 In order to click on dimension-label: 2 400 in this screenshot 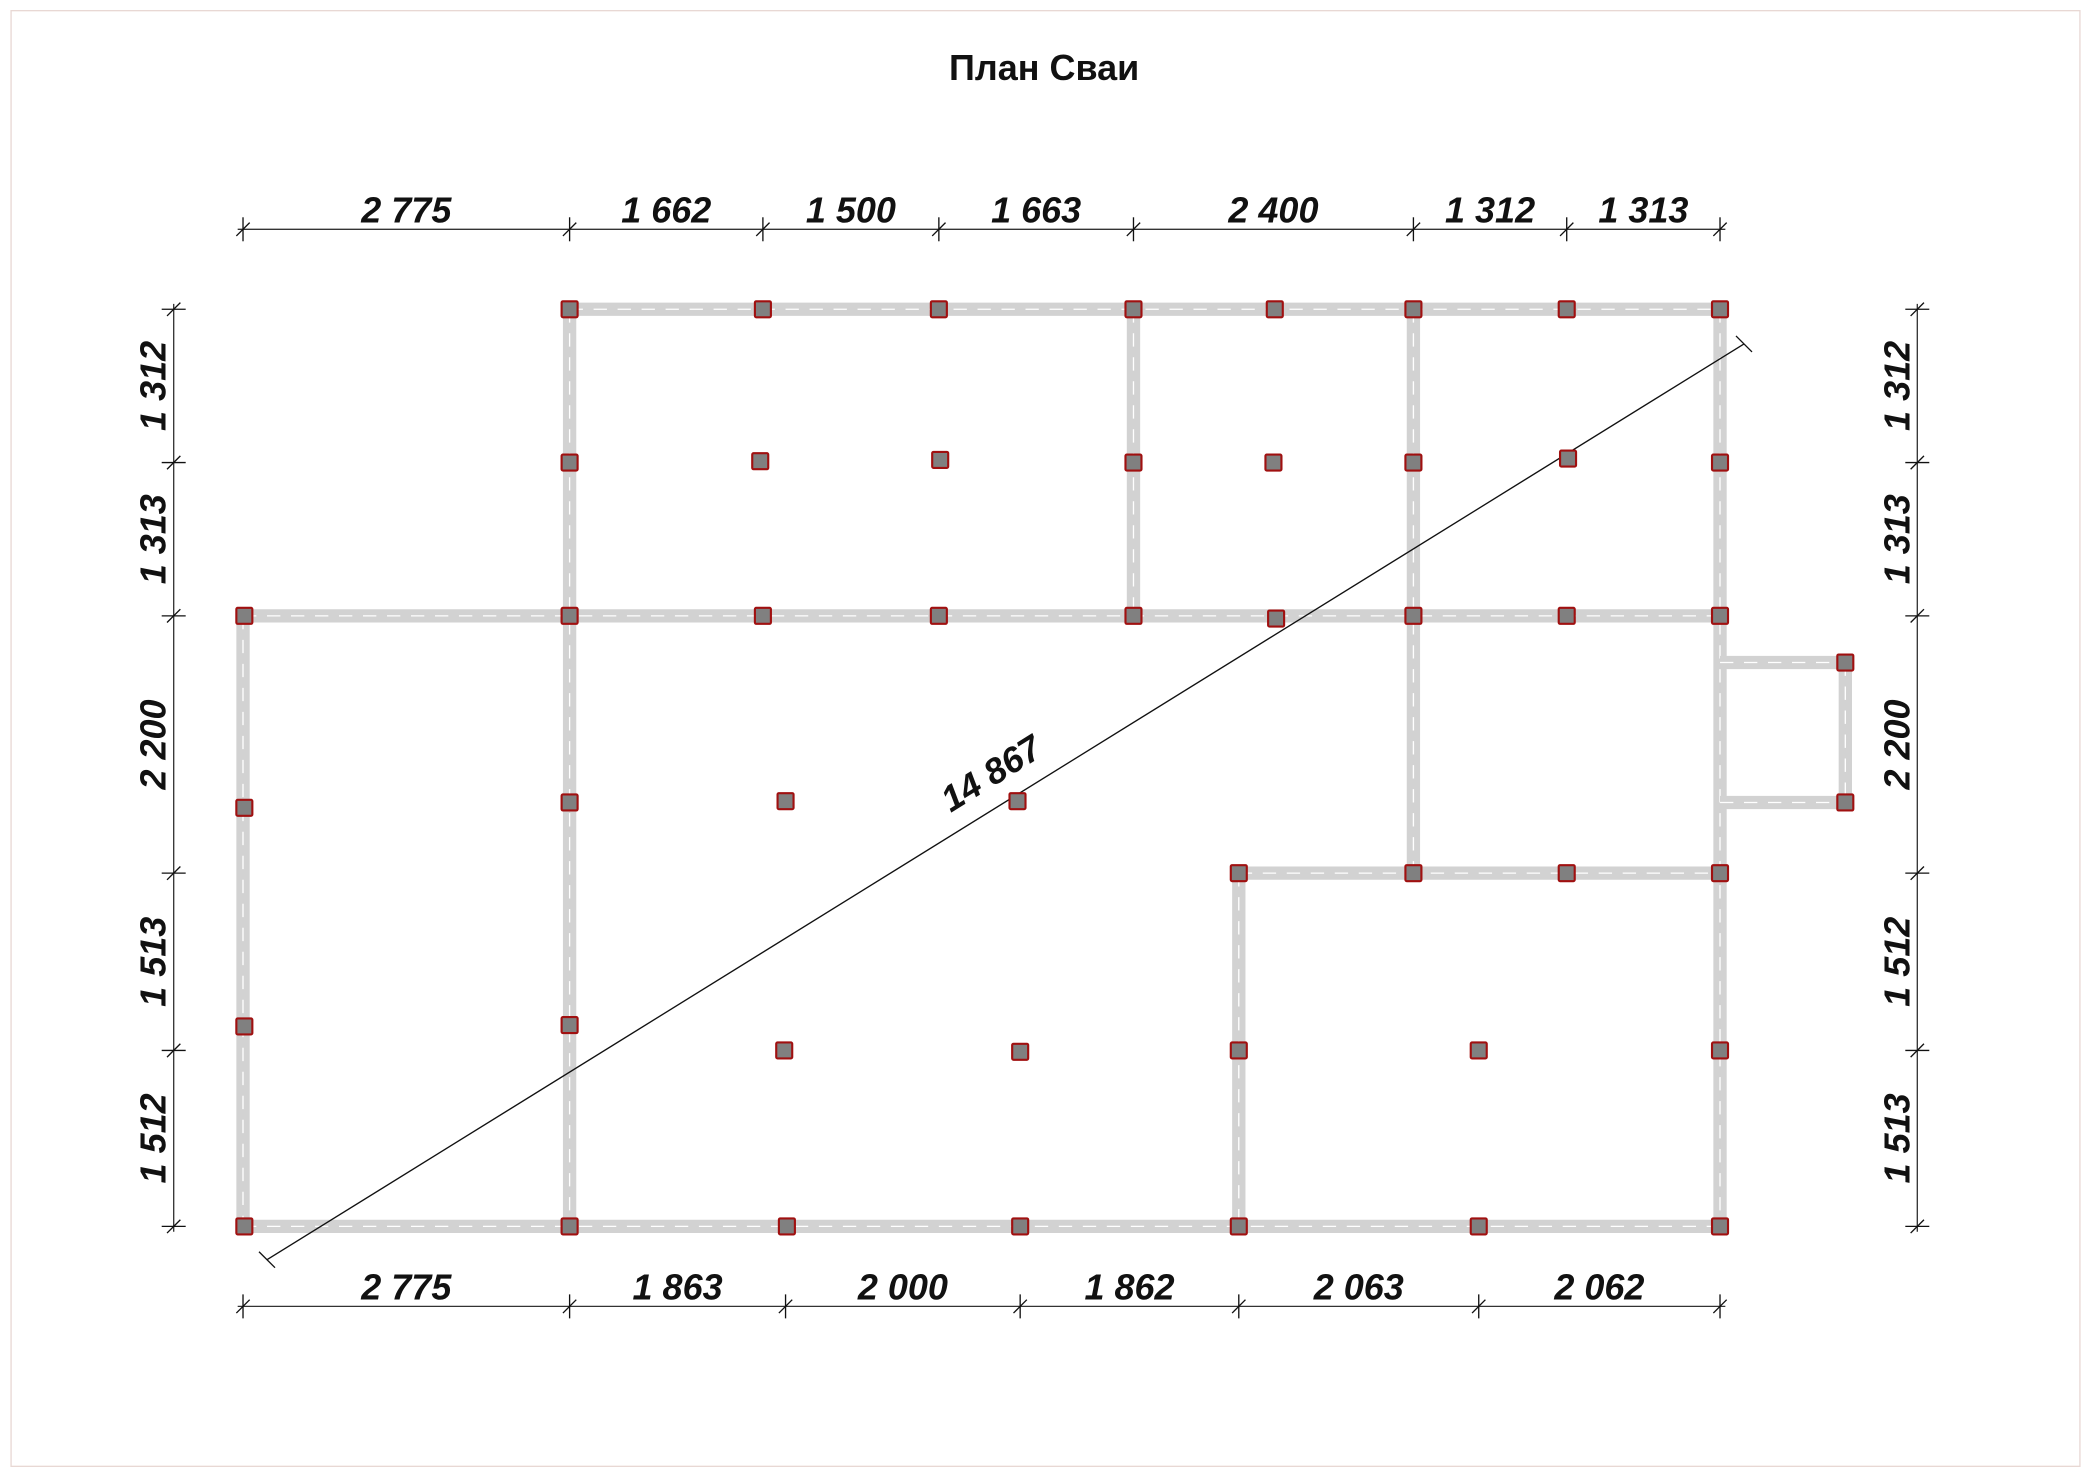, I will do `click(1272, 210)`.